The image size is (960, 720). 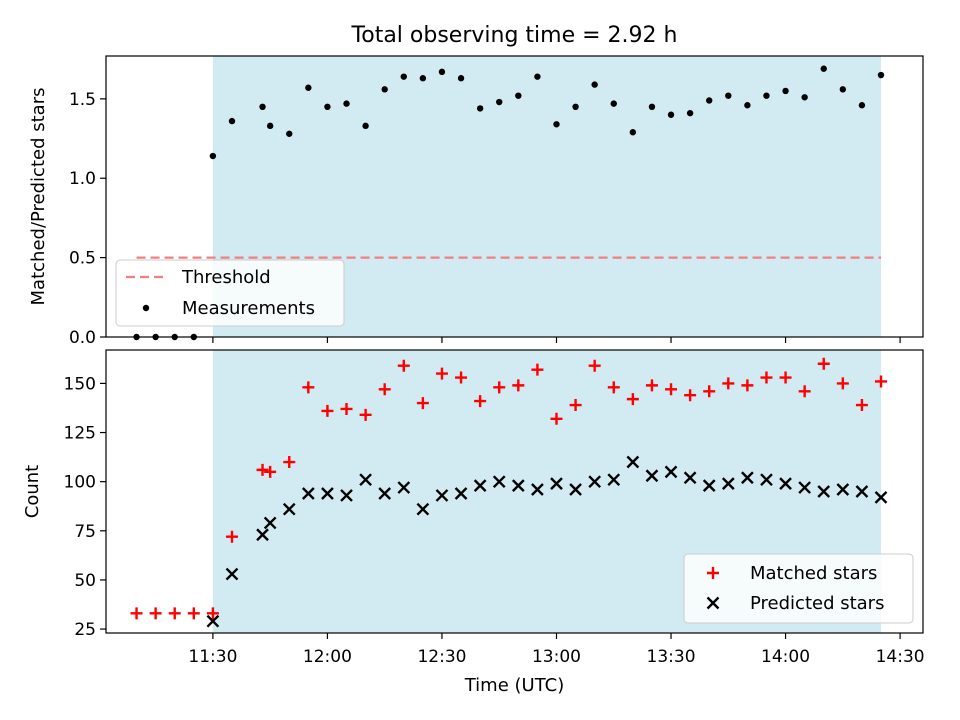 I want to click on y-tick-label: 150, so click(x=80, y=384).